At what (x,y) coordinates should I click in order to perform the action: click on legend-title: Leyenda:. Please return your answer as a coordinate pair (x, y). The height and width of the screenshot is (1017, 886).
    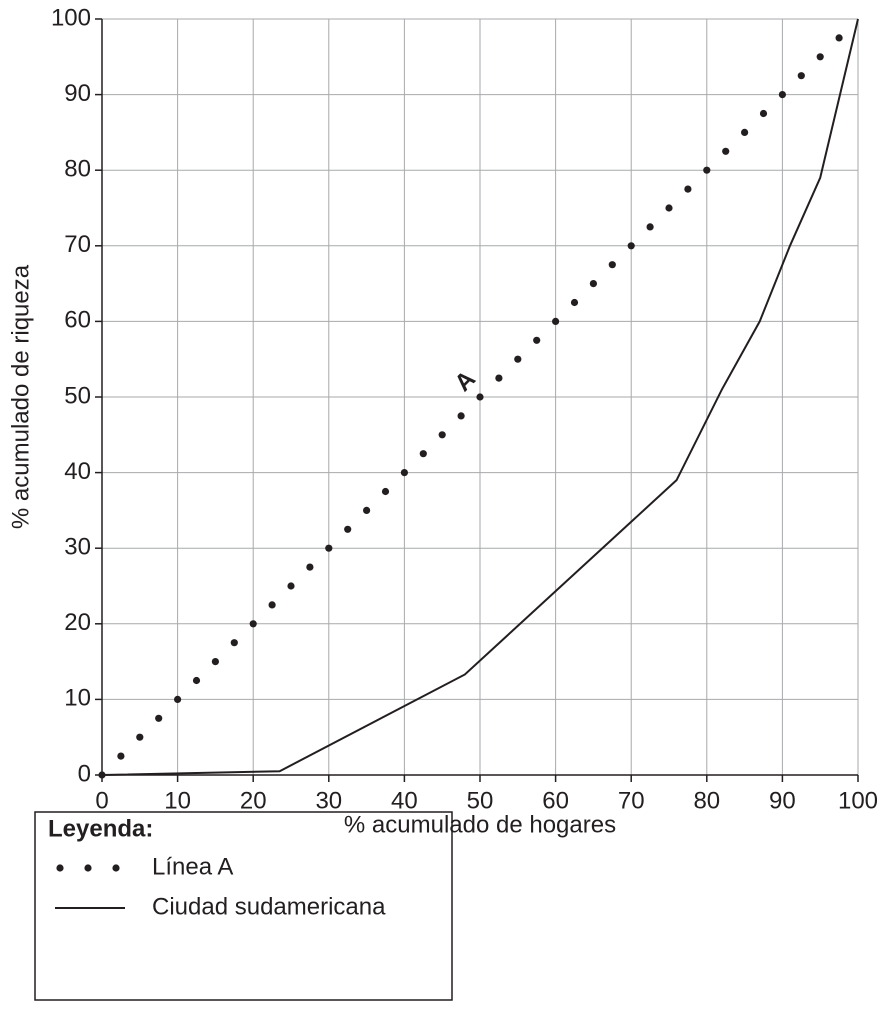
    Looking at the image, I should click on (100, 828).